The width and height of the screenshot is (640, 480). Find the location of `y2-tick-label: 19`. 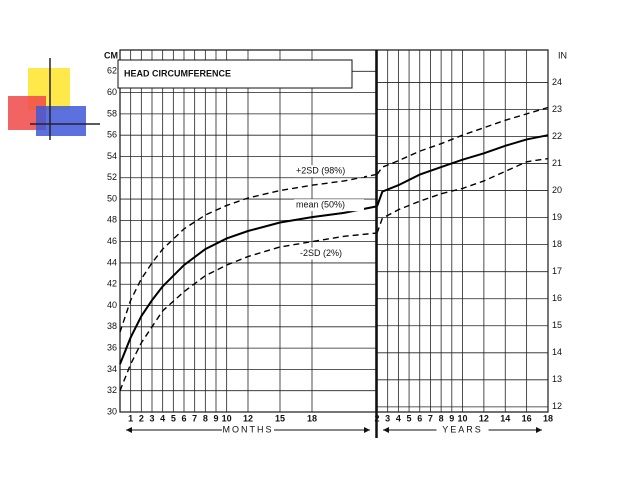

y2-tick-label: 19 is located at coordinates (557, 217).